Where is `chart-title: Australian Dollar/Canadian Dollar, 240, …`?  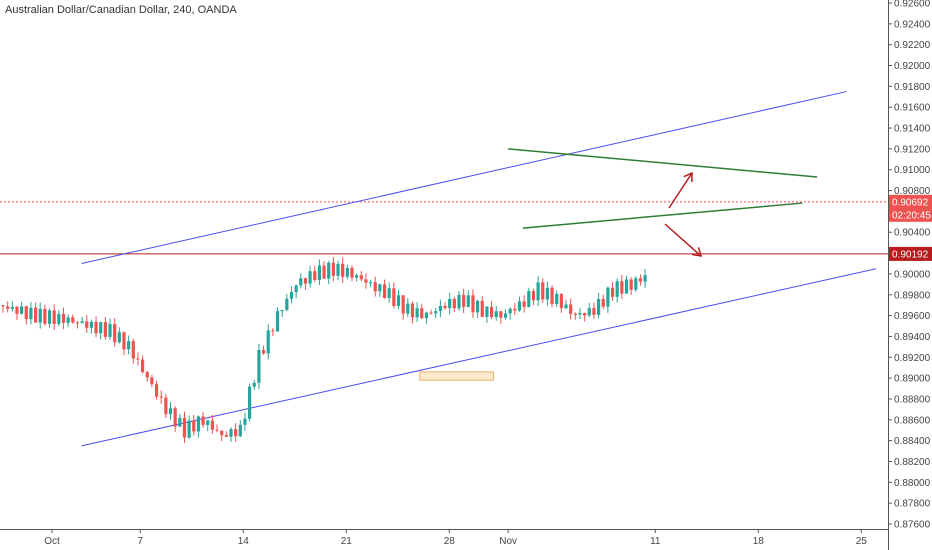 chart-title: Australian Dollar/Canadian Dollar, 240, … is located at coordinates (121, 10).